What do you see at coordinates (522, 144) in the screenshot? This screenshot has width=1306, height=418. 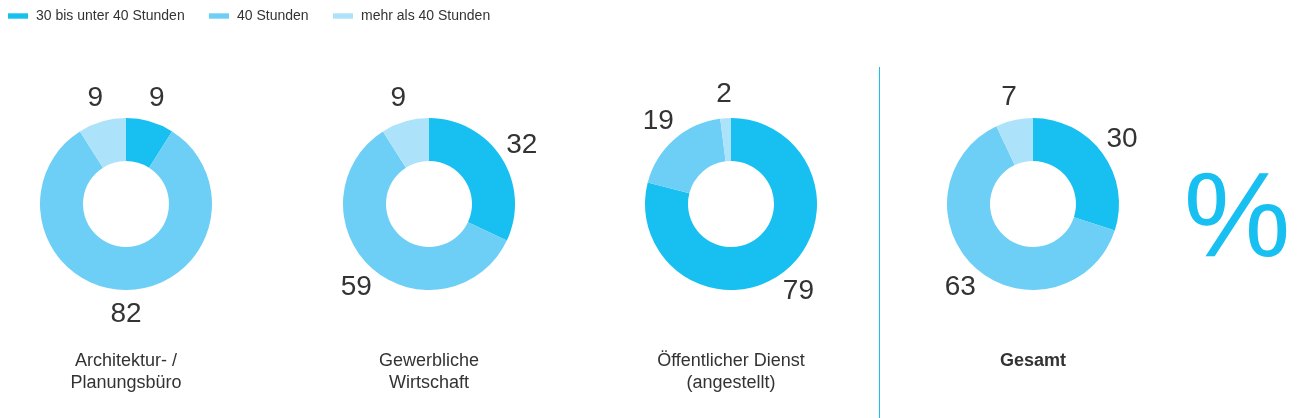 I see `data-label: 32` at bounding box center [522, 144].